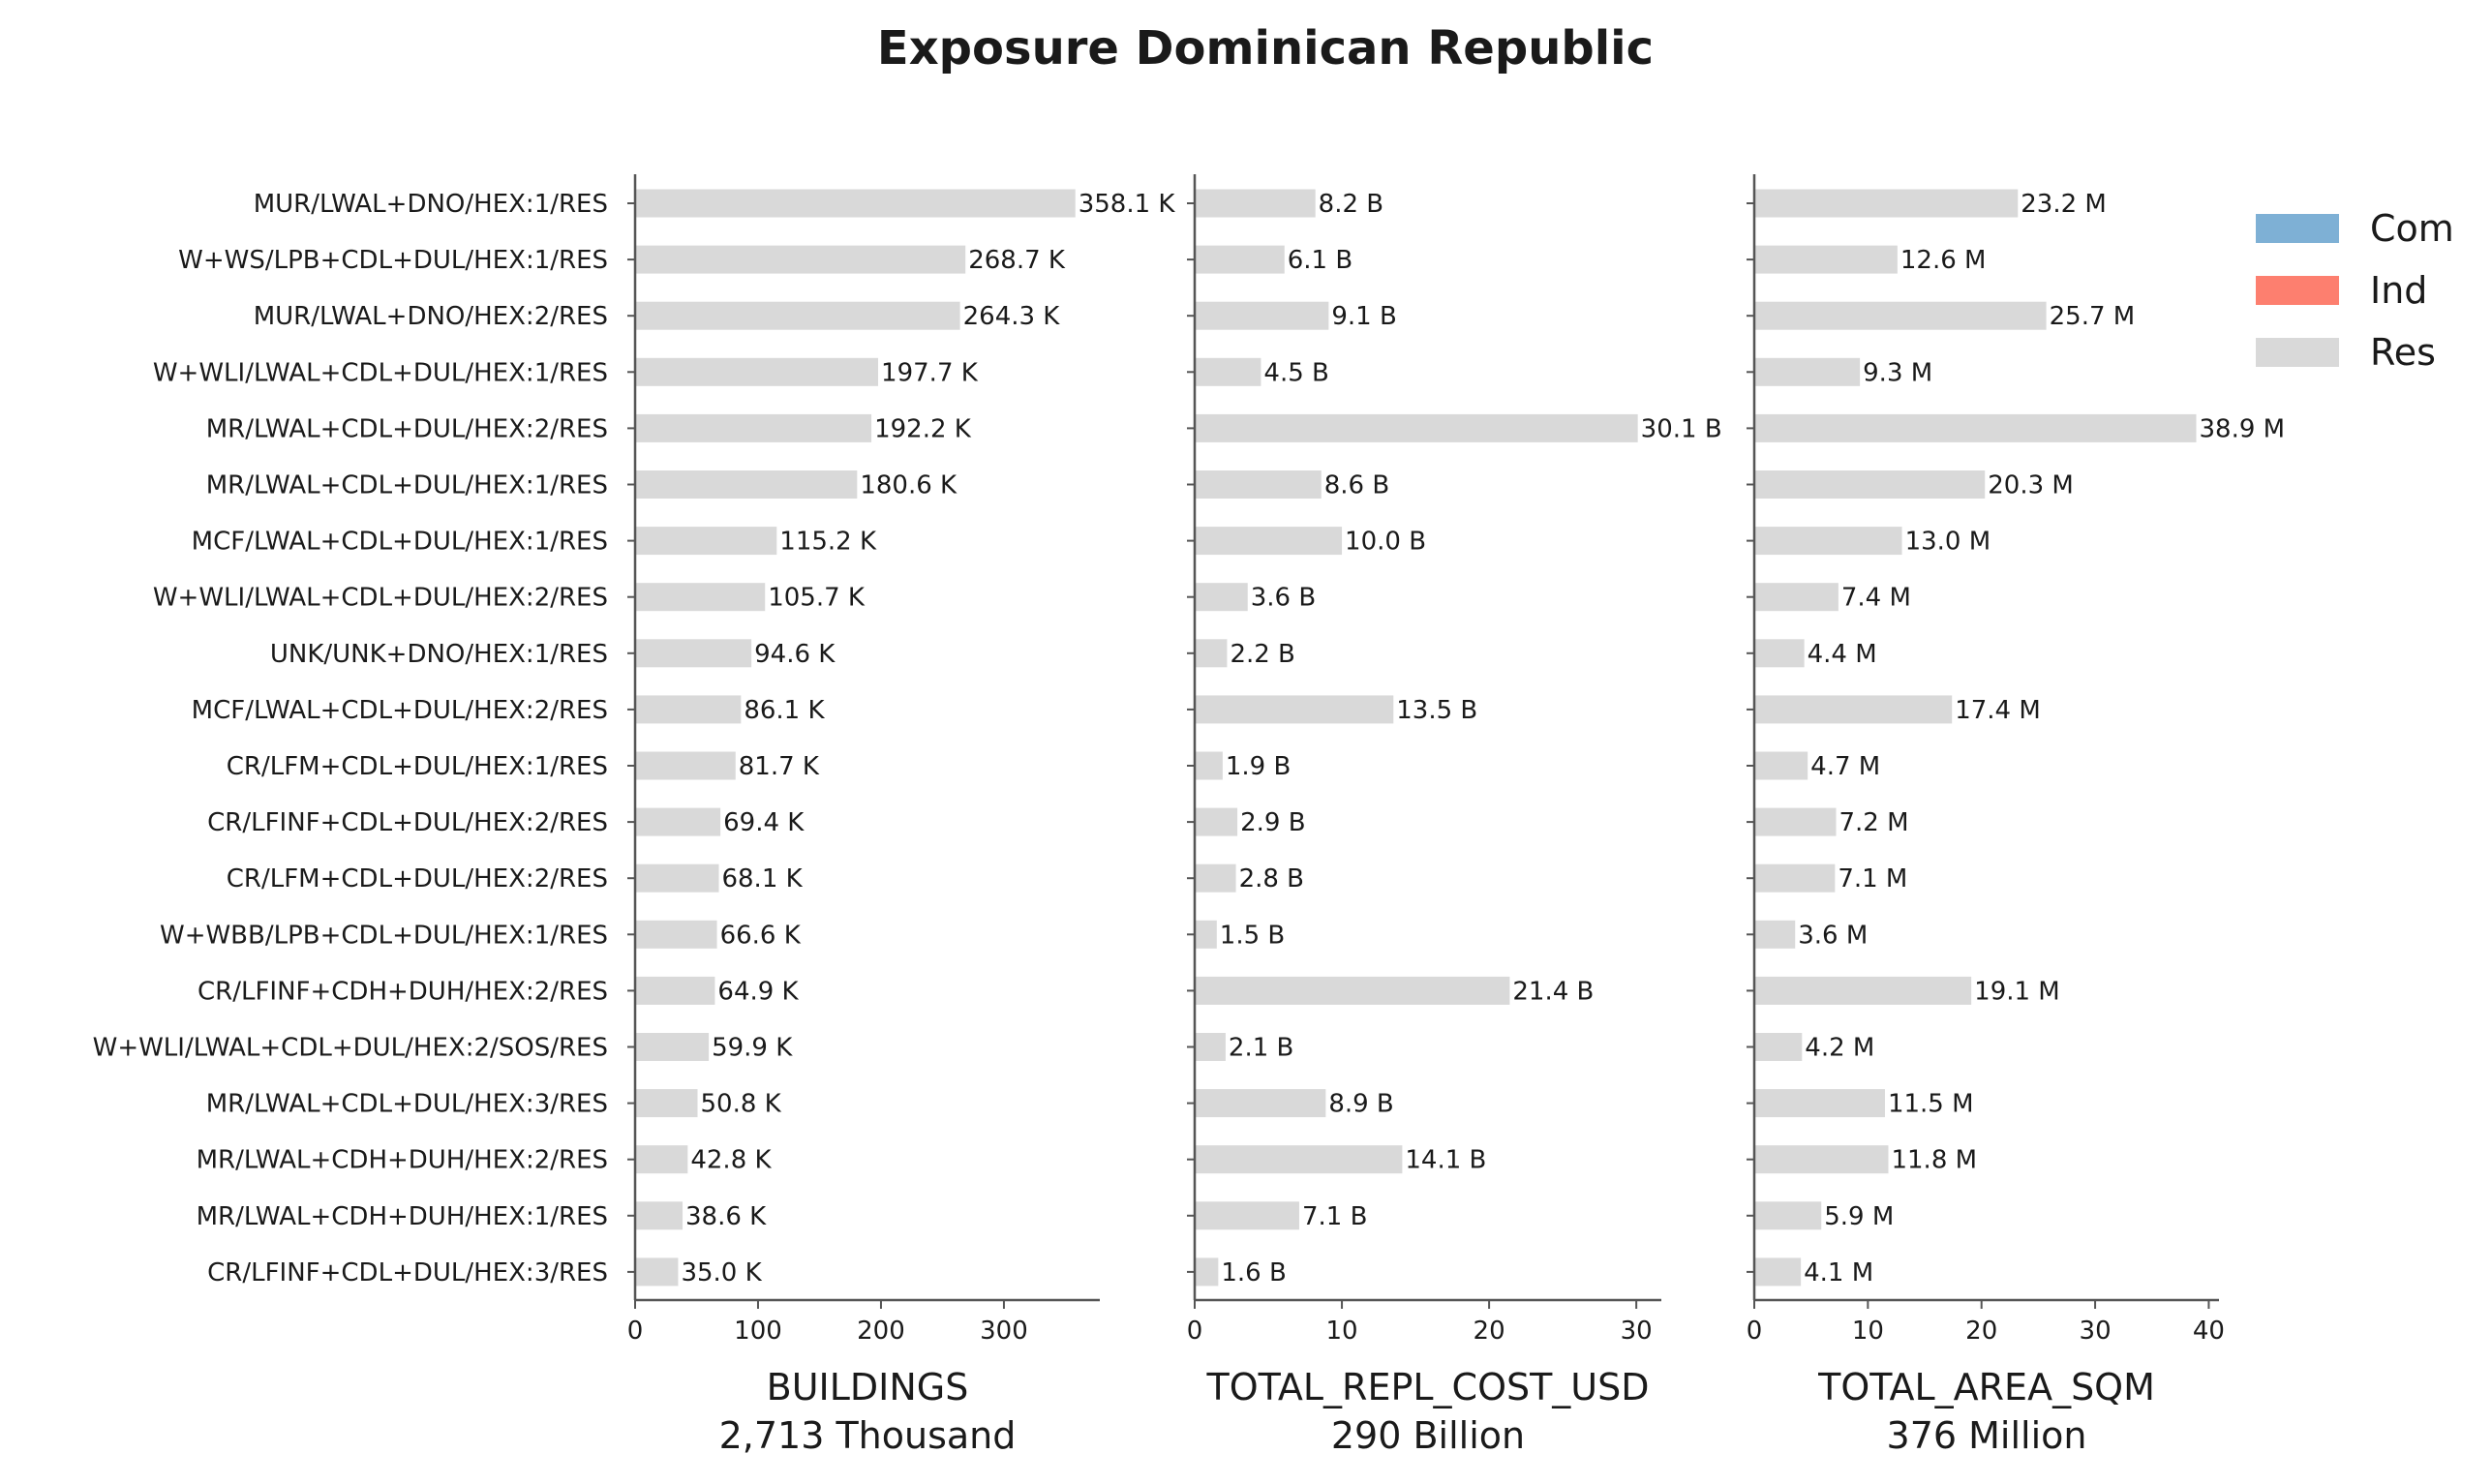  What do you see at coordinates (2298, 228) in the screenshot?
I see `legend-swatch-com` at bounding box center [2298, 228].